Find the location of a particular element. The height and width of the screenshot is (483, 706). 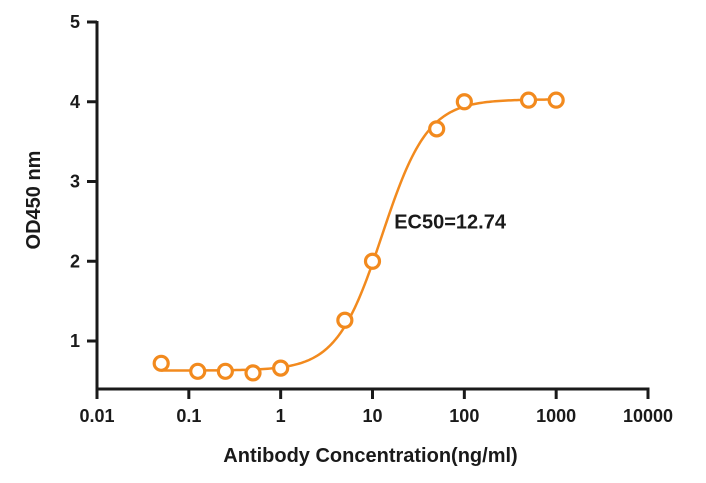

x-tick-label: 10 is located at coordinates (372, 416).